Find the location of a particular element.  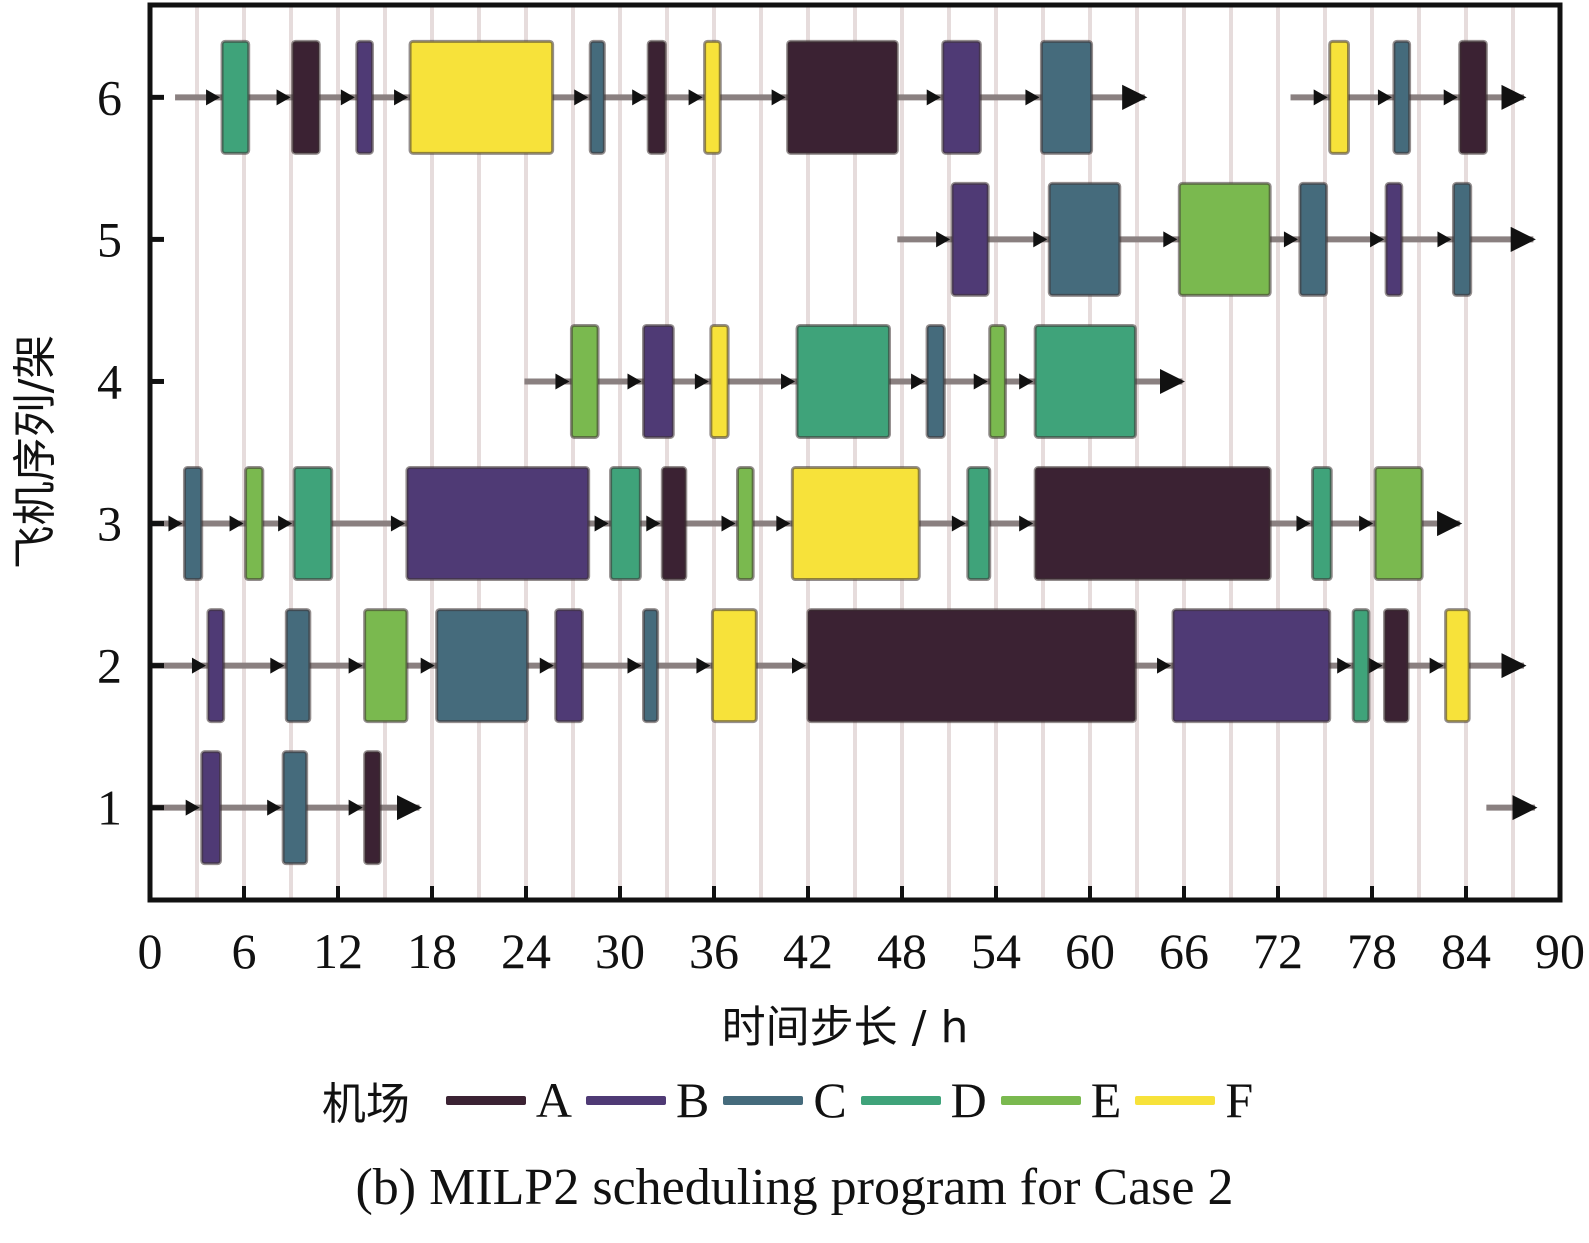

x-tick-label: 60 is located at coordinates (1090, 951).